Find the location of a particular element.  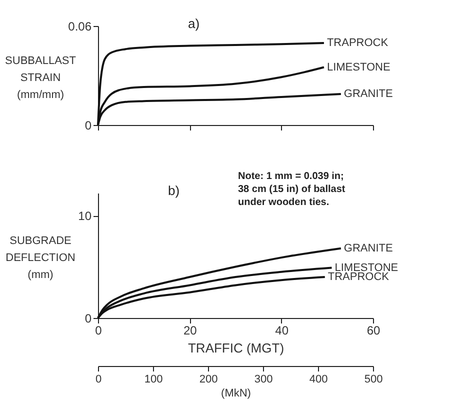

x2-tick-label: 200 is located at coordinates (208, 380).